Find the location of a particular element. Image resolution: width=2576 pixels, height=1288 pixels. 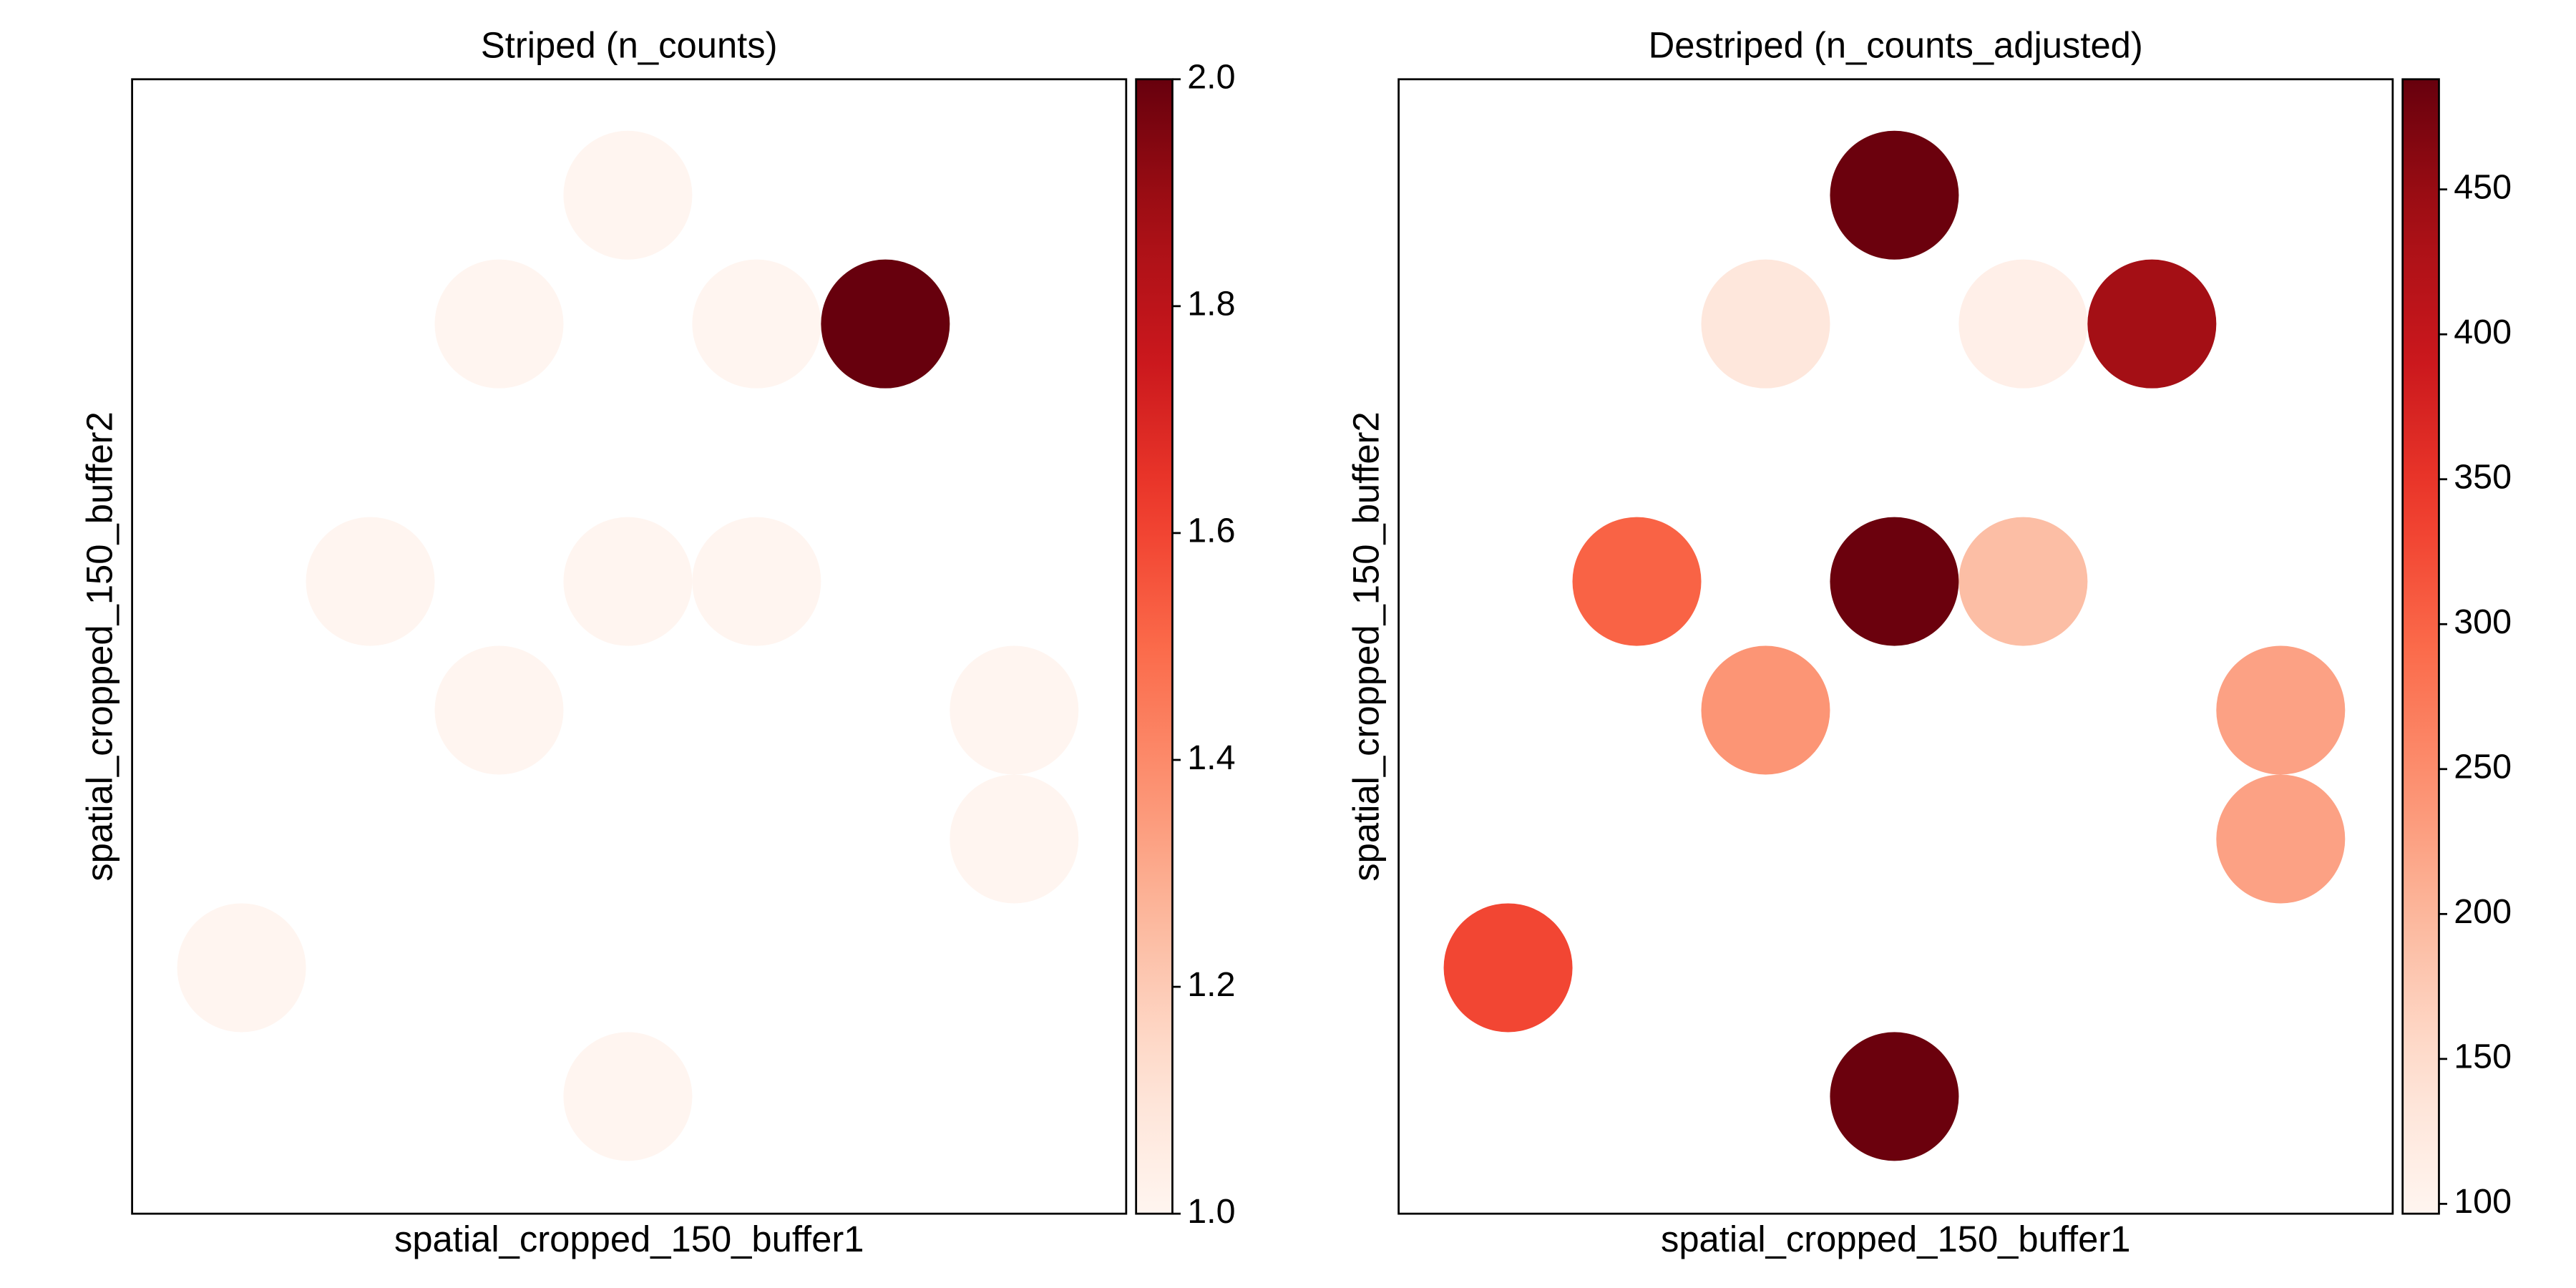

colorbar-tick-label: 250 is located at coordinates (2483, 767).